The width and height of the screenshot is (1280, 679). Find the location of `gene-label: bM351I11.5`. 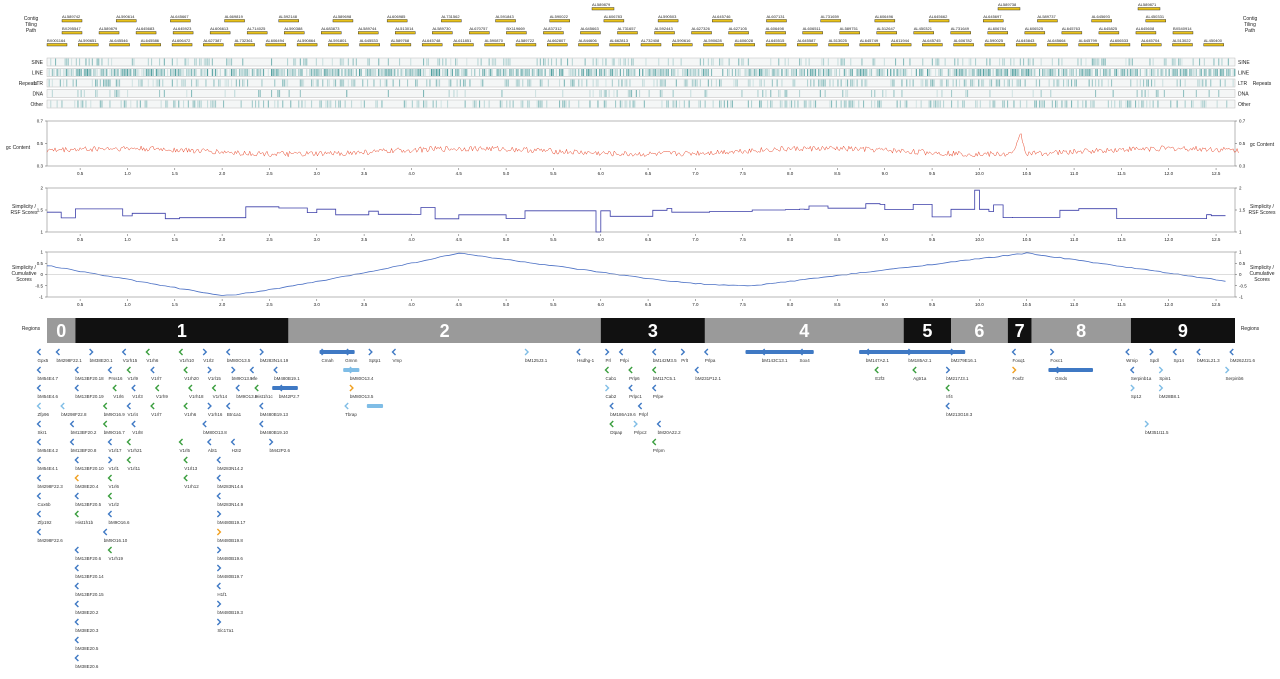

gene-label: bM351I11.5 is located at coordinates (1157, 432).